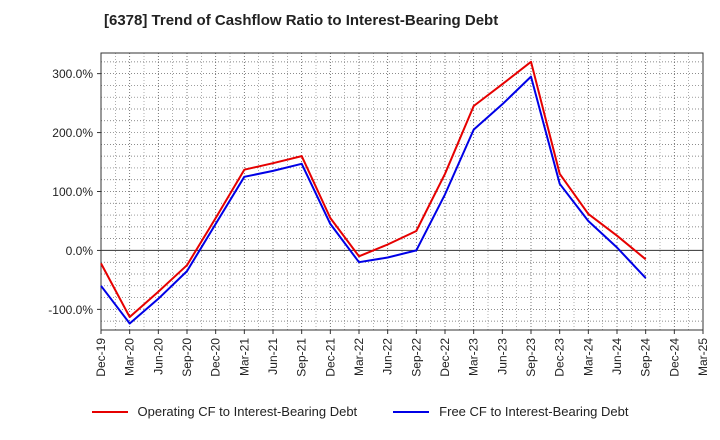 This screenshot has height=440, width=720. I want to click on x-tick-label: Dec-20, so click(216, 357).